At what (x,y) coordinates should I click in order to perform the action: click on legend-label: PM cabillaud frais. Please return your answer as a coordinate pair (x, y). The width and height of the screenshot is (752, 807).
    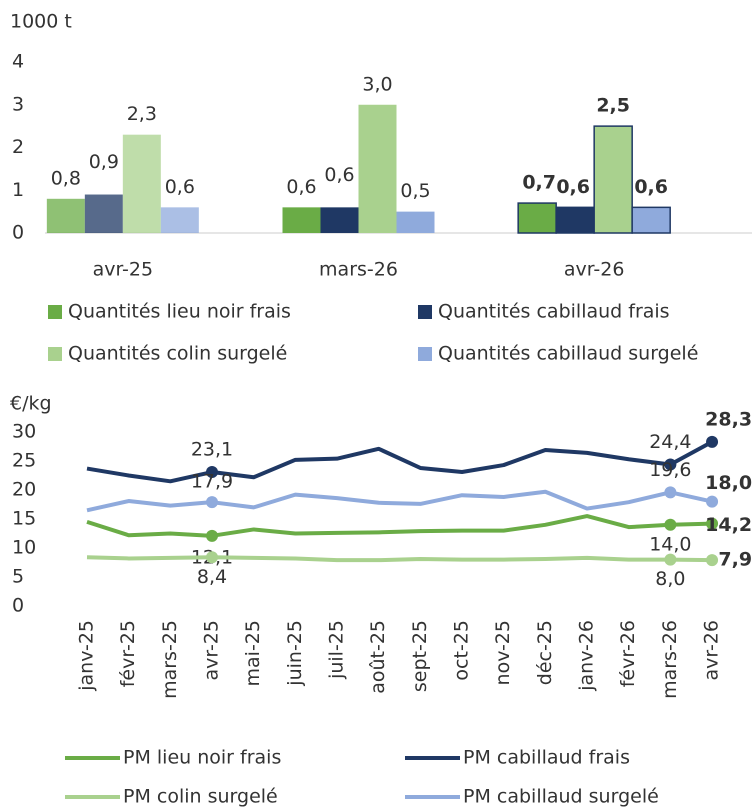
    Looking at the image, I should click on (546, 758).